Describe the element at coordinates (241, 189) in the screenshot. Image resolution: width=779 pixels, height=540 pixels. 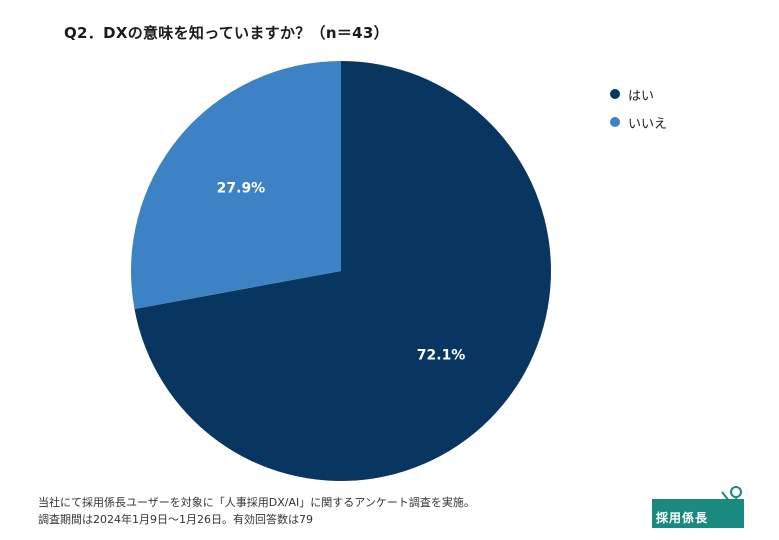
I see `slice-label-no: 27.9%` at that location.